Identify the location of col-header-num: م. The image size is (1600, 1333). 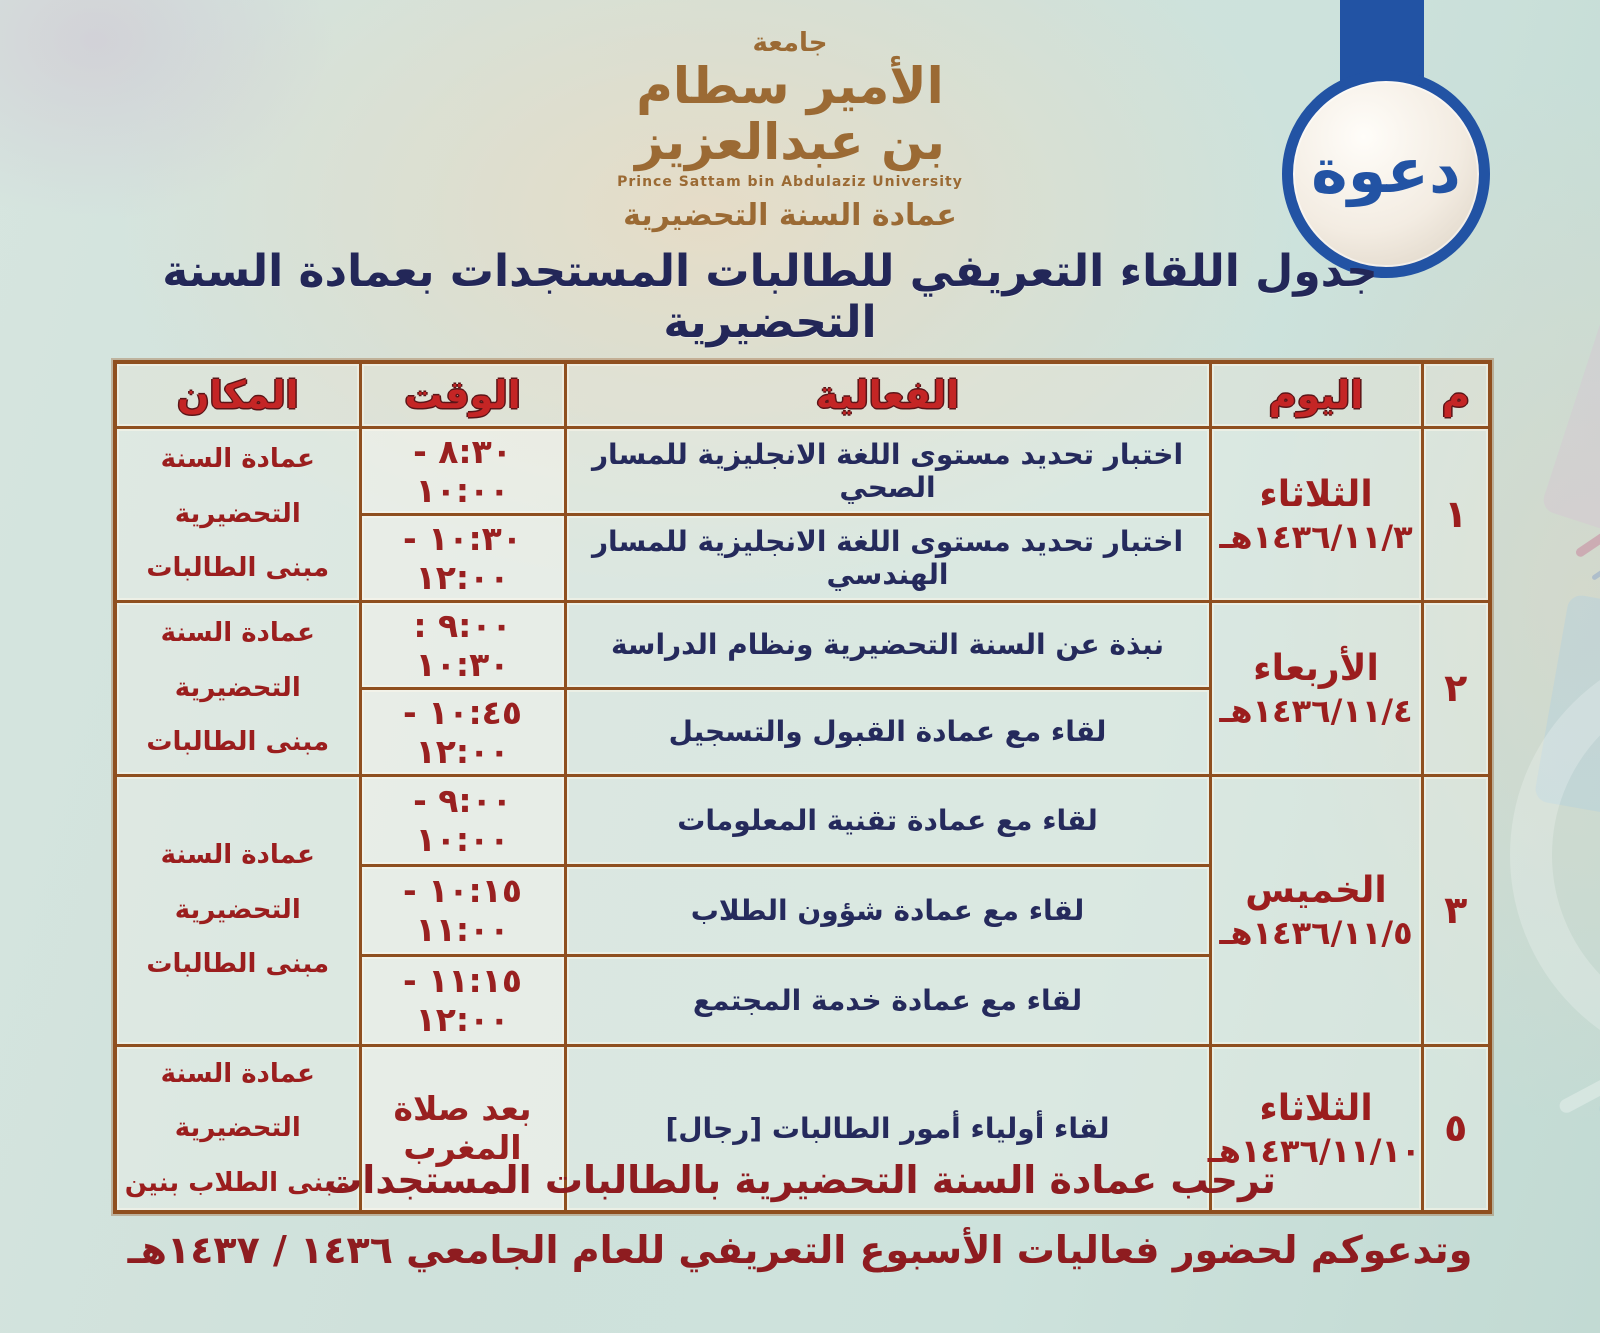
(1456, 394).